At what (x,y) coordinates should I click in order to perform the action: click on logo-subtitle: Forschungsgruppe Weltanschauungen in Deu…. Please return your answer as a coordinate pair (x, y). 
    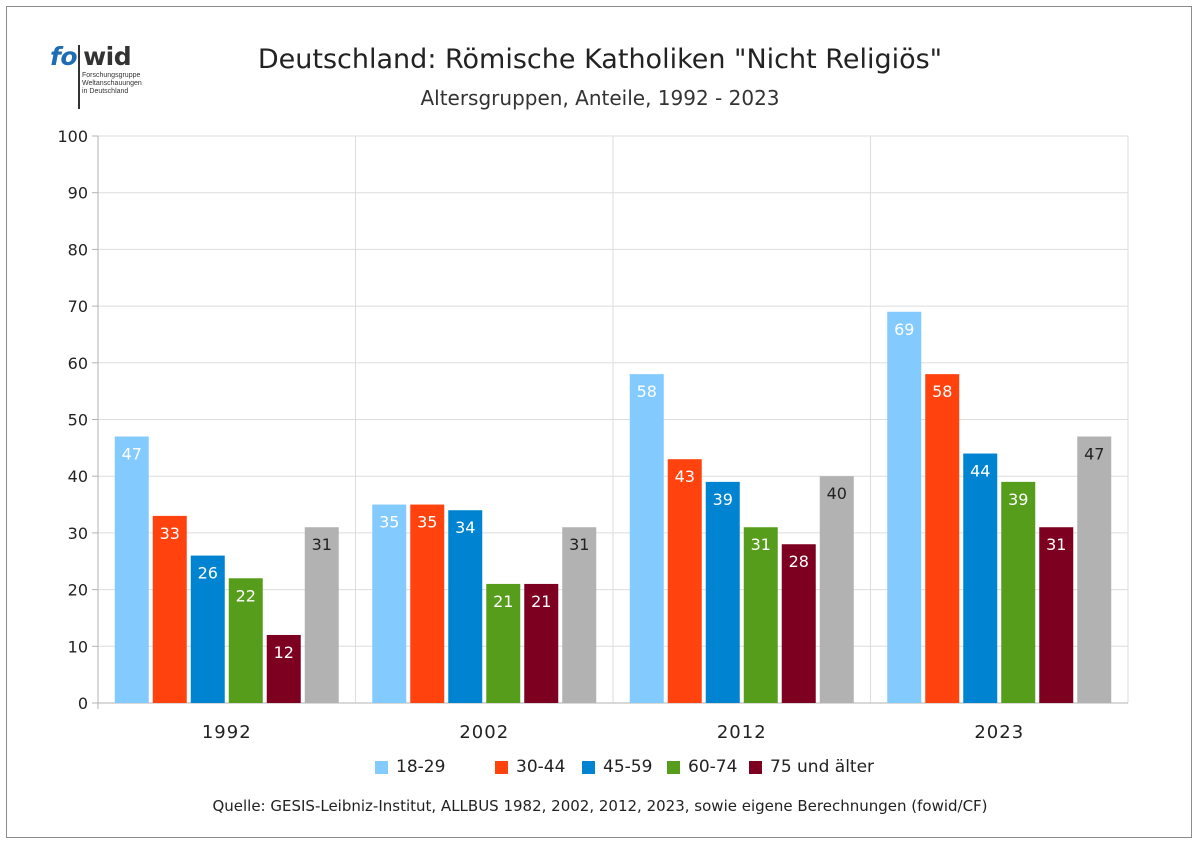
    Looking at the image, I should click on (112, 84).